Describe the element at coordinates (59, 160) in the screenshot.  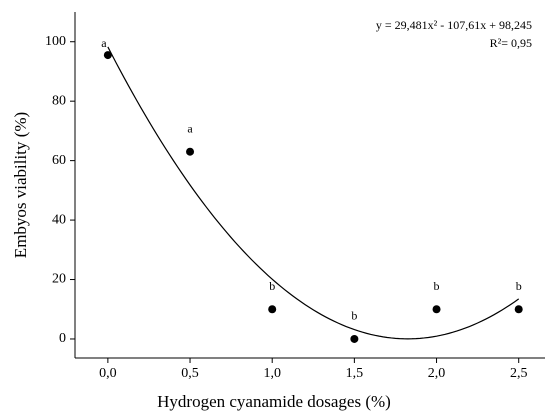
I see `y-tick-label: 60` at that location.